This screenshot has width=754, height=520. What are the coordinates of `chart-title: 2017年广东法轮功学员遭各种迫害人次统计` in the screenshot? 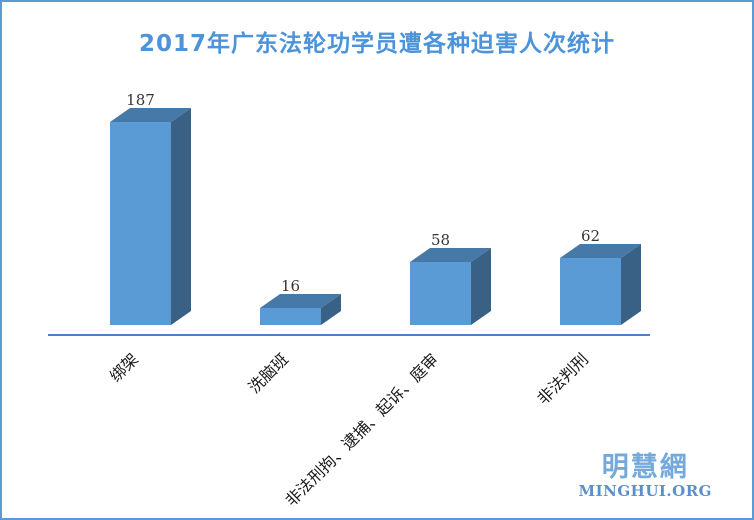 It's located at (376, 44).